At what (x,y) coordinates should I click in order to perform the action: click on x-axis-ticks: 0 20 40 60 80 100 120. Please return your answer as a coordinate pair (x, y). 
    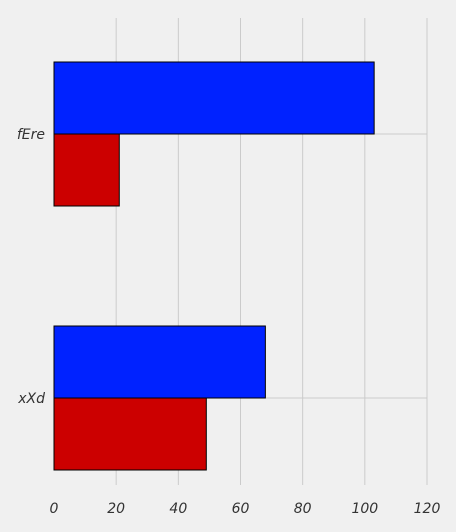
    Looking at the image, I should click on (245, 509).